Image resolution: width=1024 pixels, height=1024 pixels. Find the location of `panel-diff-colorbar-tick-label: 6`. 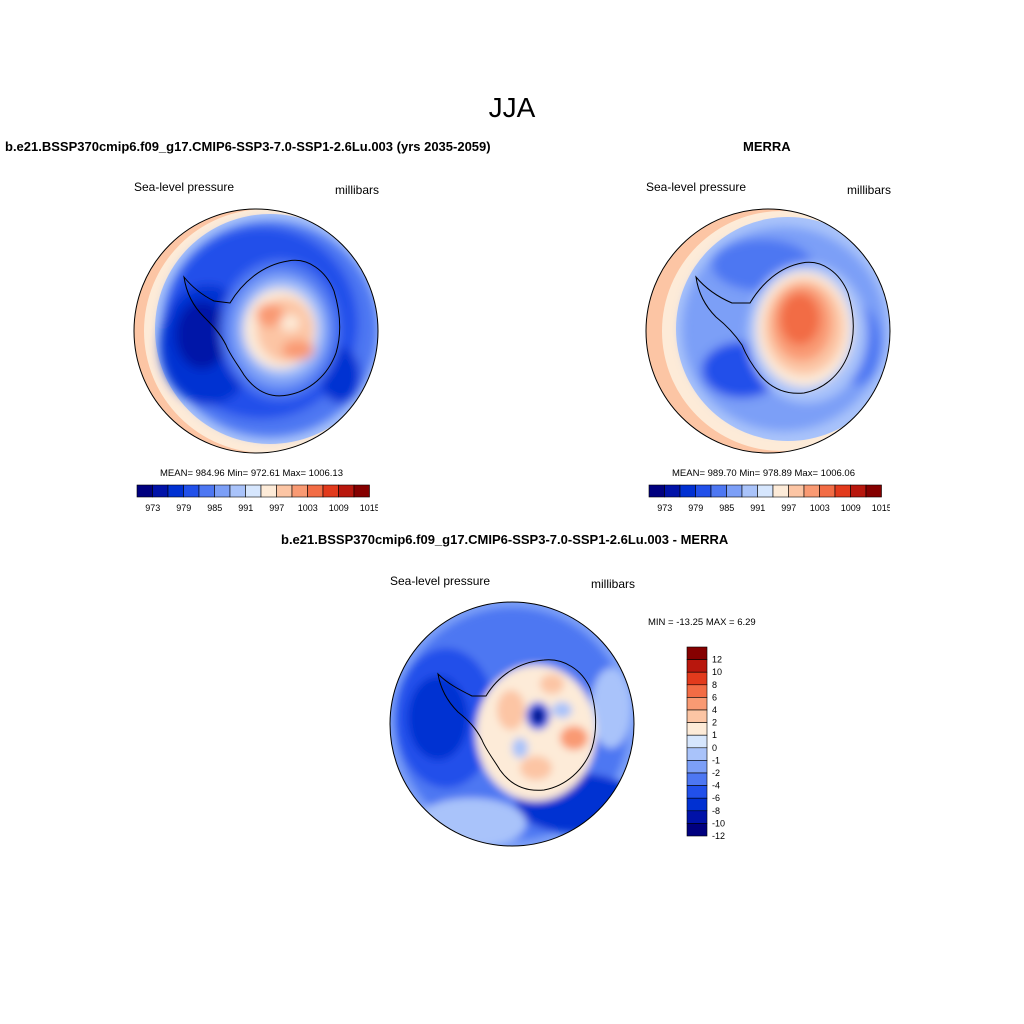

panel-diff-colorbar-tick-label: 6 is located at coordinates (714, 697).